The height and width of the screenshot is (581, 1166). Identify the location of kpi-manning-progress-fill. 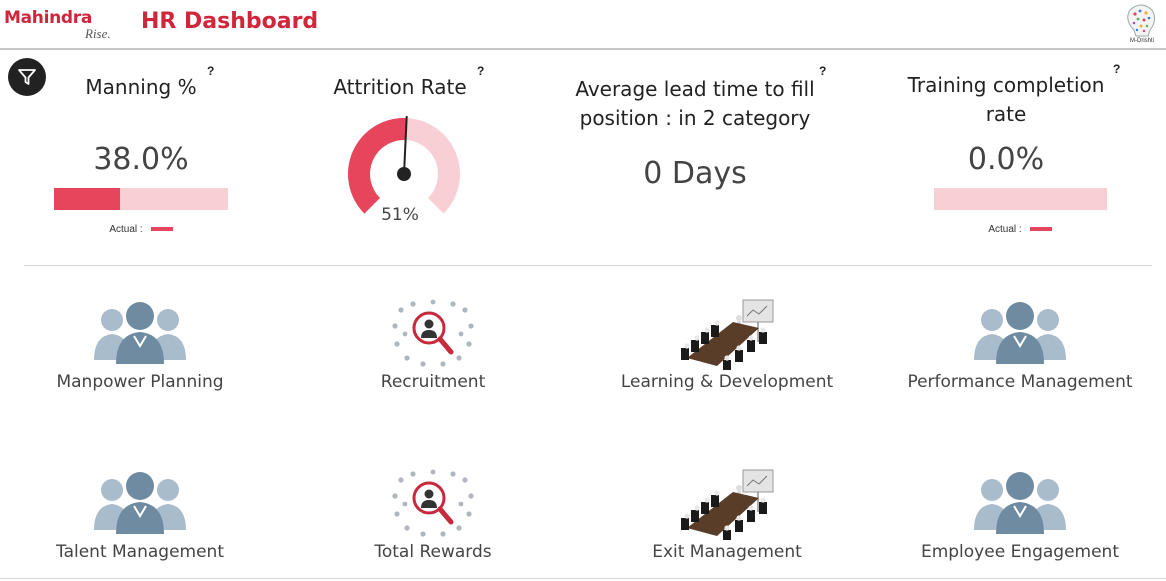
(87, 199).